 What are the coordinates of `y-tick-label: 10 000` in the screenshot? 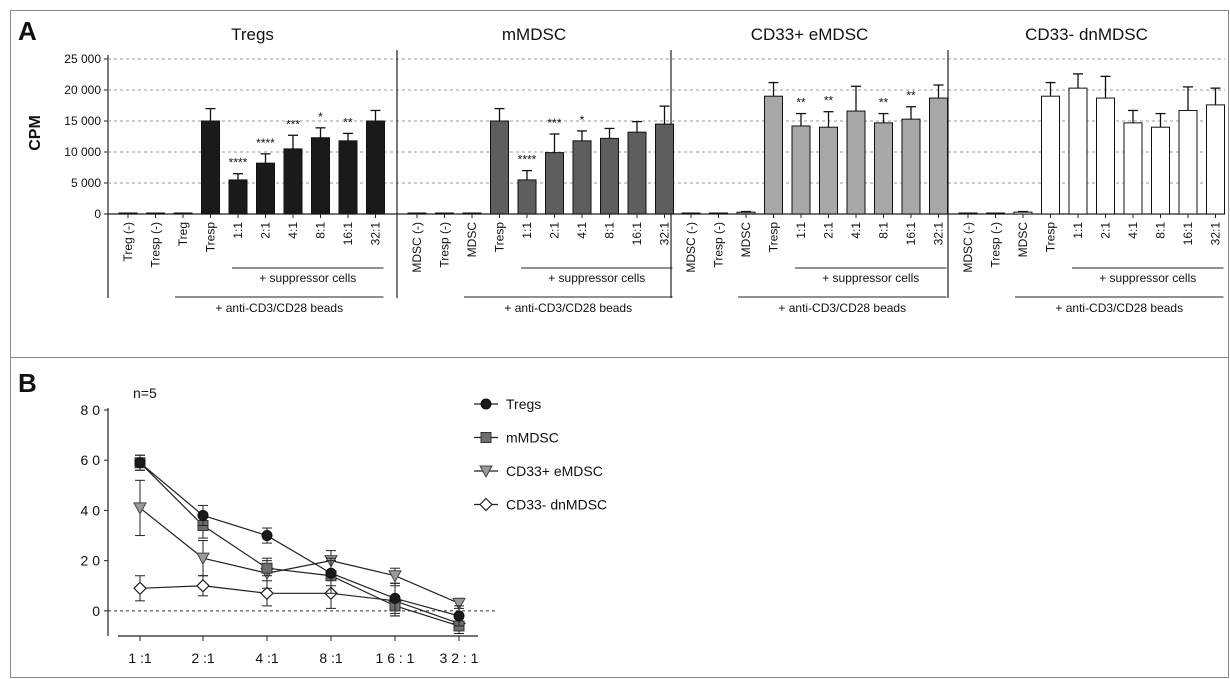 It's located at (82, 152).